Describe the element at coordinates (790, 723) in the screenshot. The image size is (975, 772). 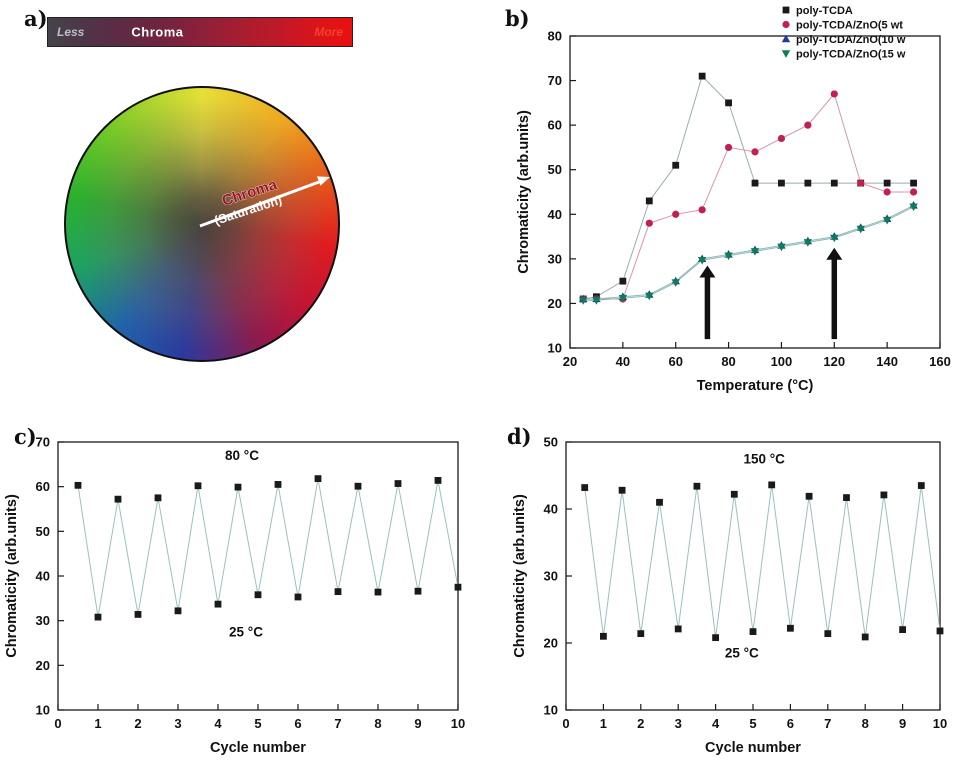
I see `x-tick-label: 6` at that location.